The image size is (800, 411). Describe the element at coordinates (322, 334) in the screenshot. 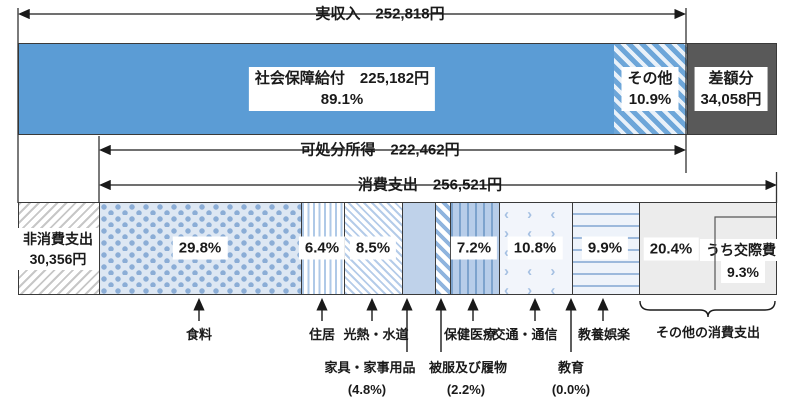

I see `pointer-label-housing: 住居` at that location.